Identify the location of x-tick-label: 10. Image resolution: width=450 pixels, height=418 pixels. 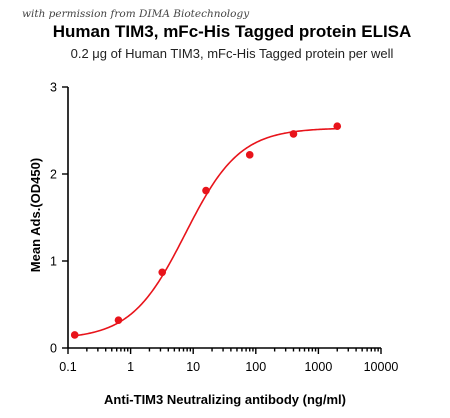
(193, 367).